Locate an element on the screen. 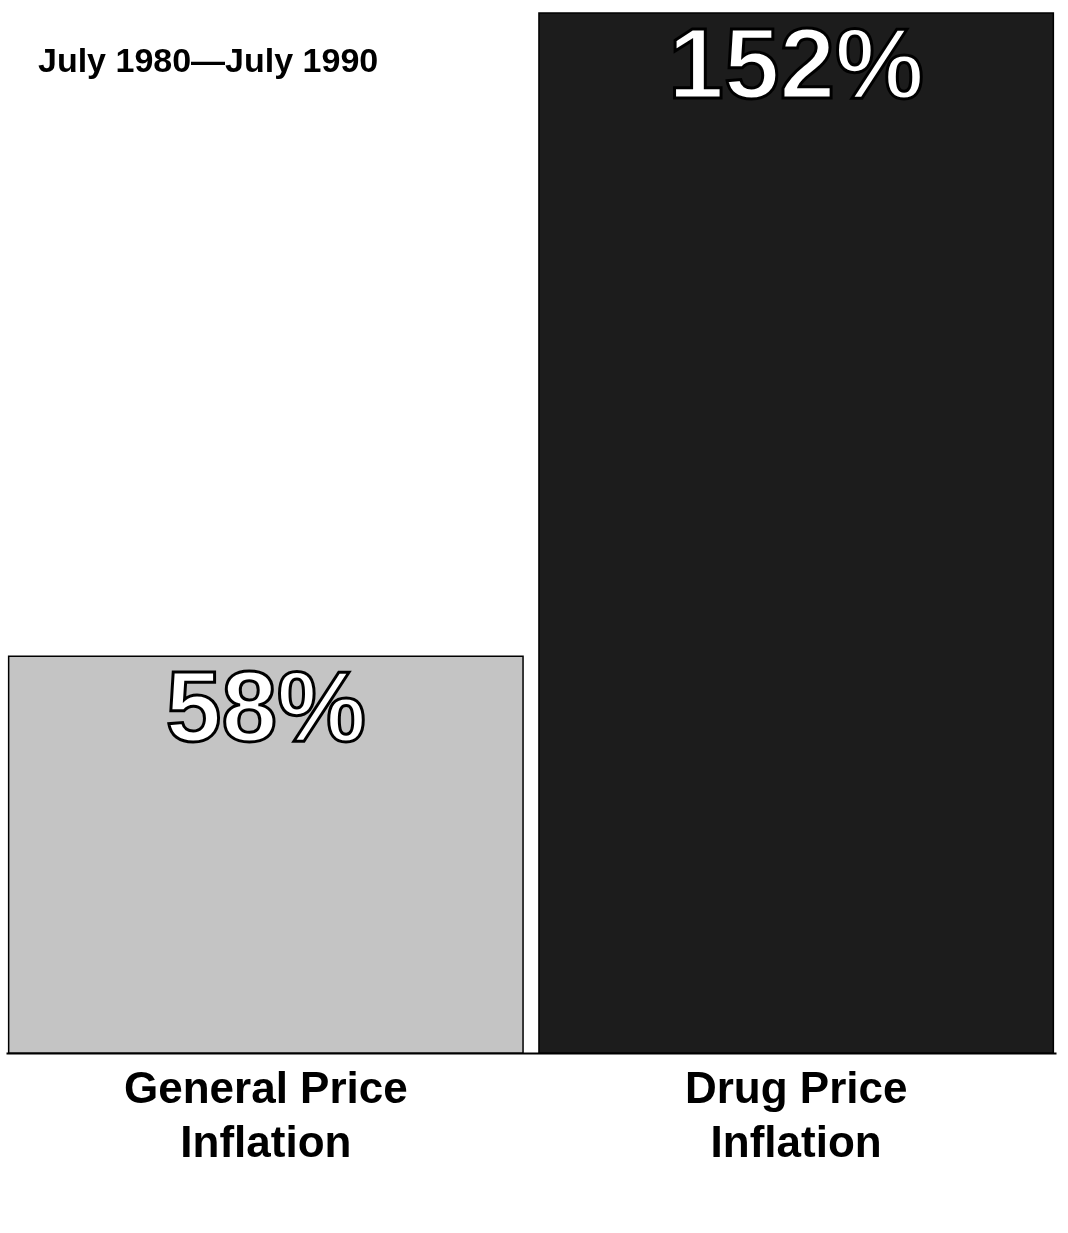 The image size is (1068, 1233). x-tick-label: Drug Price Inflation is located at coordinates (796, 1114).